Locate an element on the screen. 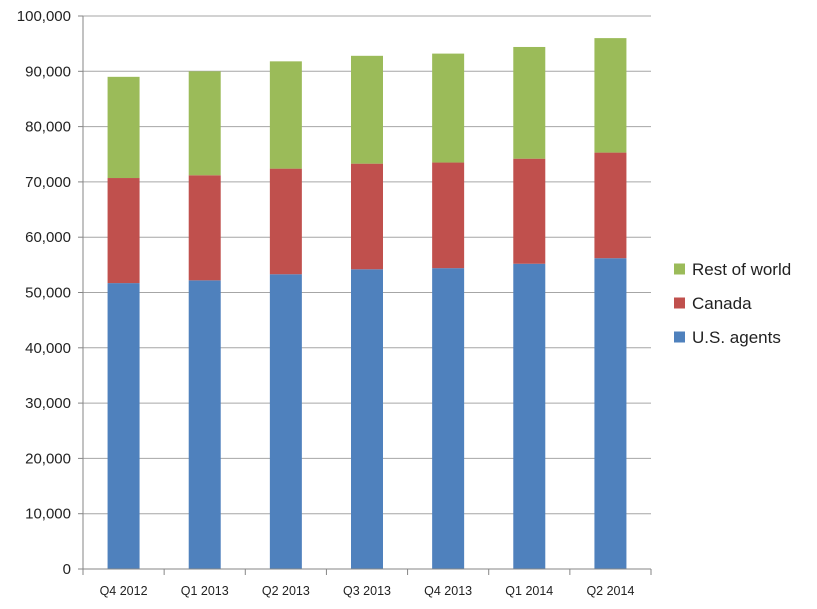 The height and width of the screenshot is (609, 817). legend-label: Rest of world is located at coordinates (741, 269).